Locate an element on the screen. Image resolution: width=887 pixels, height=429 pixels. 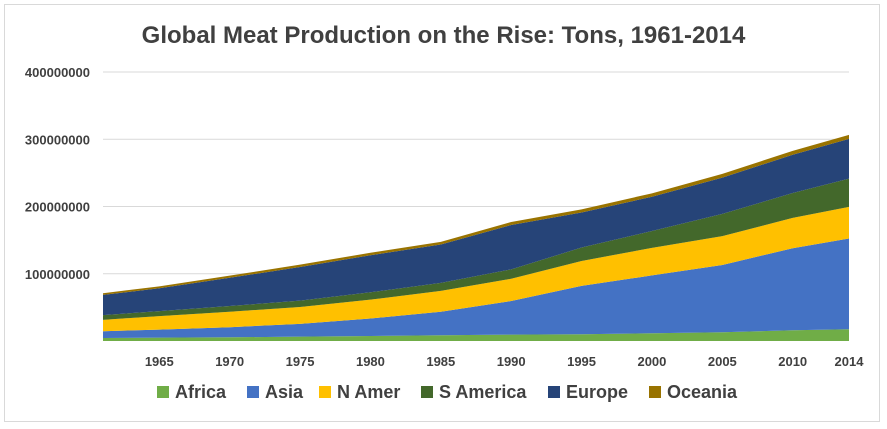
legend-item-europe: Europe is located at coordinates (588, 392).